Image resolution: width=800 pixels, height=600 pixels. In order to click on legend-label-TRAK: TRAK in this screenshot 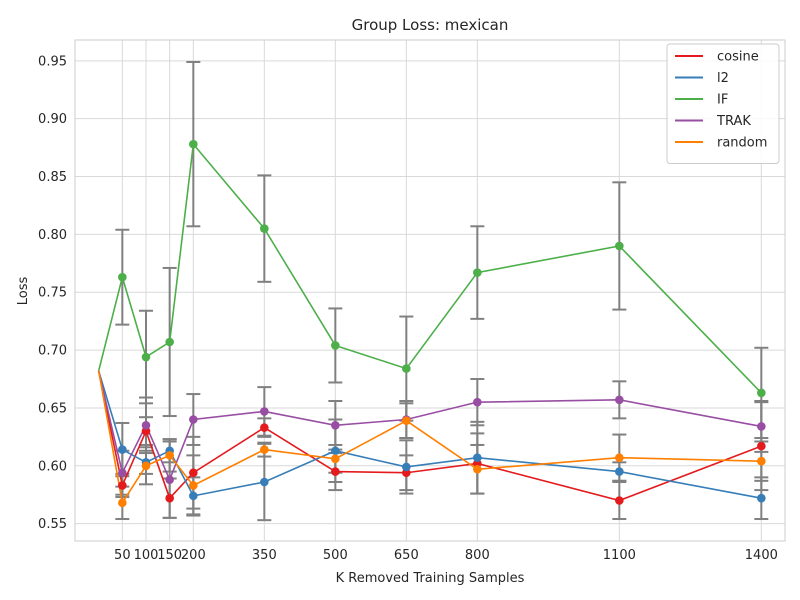, I will do `click(733, 121)`.